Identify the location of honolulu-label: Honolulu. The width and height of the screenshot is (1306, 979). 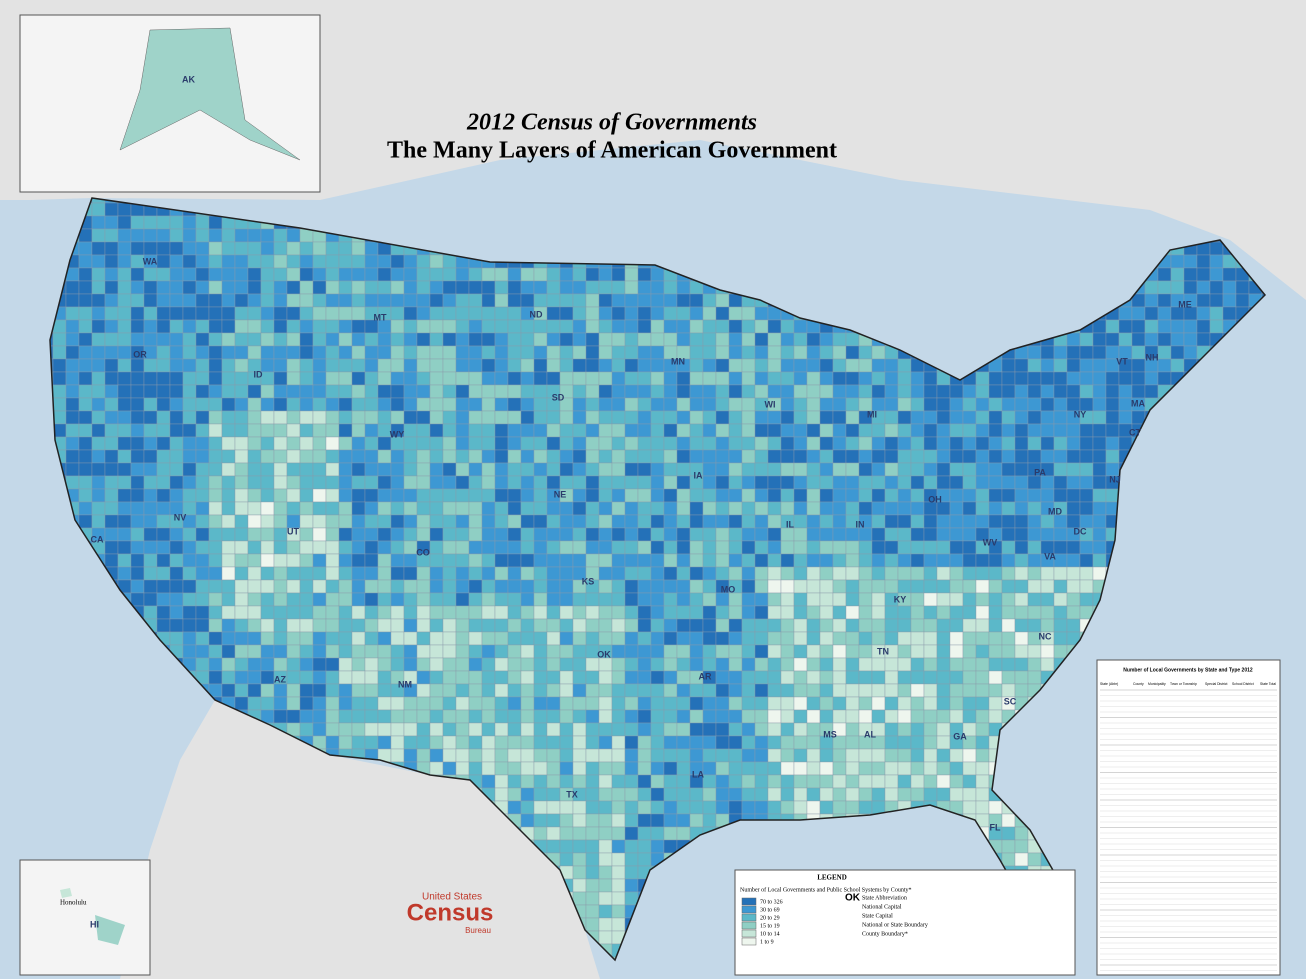
(73, 903).